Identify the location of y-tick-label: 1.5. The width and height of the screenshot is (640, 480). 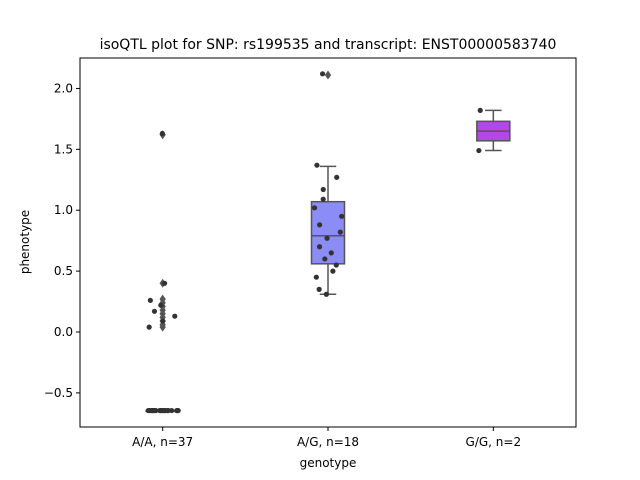
(63, 149).